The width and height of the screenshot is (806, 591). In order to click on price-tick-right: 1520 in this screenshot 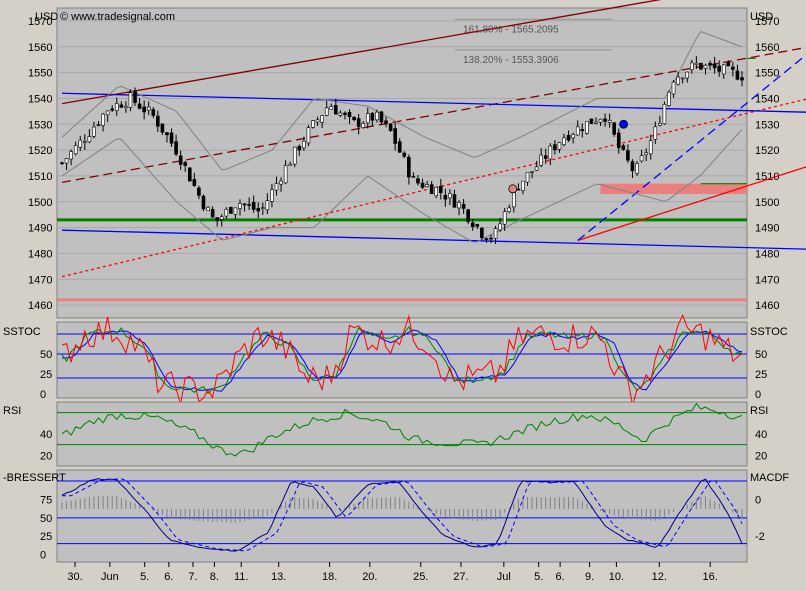, I will do `click(767, 151)`.